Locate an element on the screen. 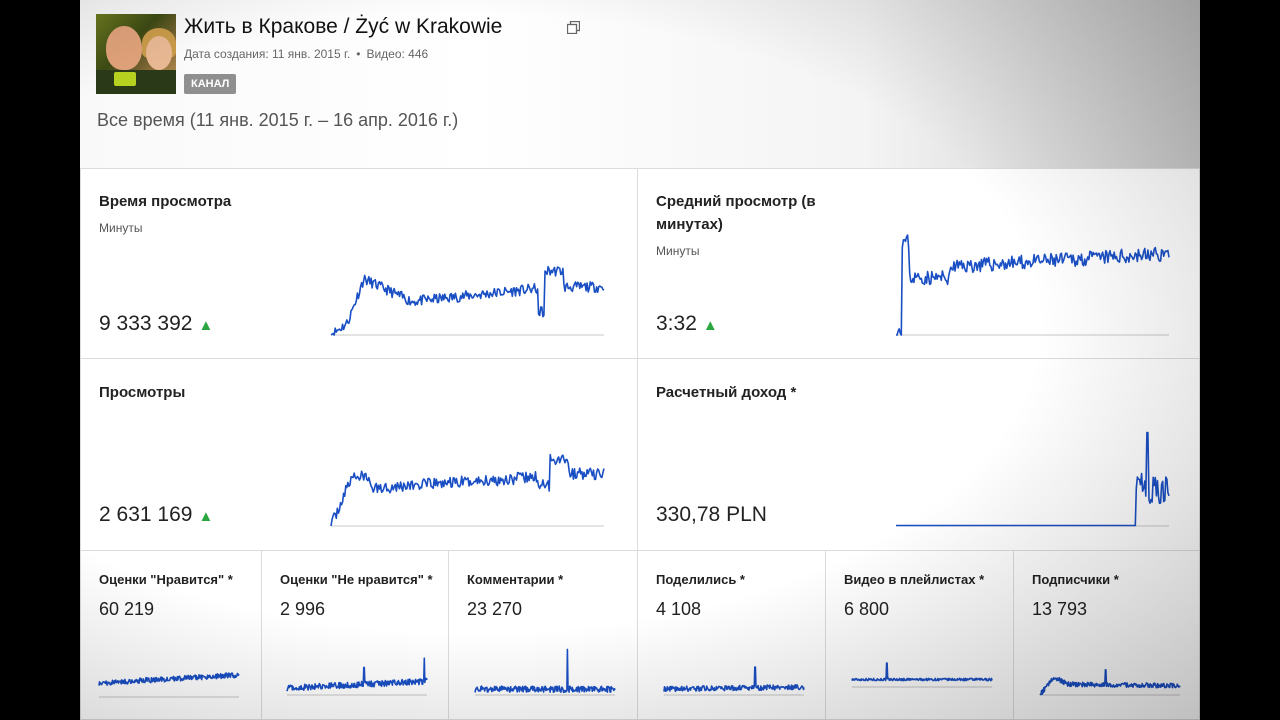  card-comments: Комментарии * 23 270 is located at coordinates (543, 635).